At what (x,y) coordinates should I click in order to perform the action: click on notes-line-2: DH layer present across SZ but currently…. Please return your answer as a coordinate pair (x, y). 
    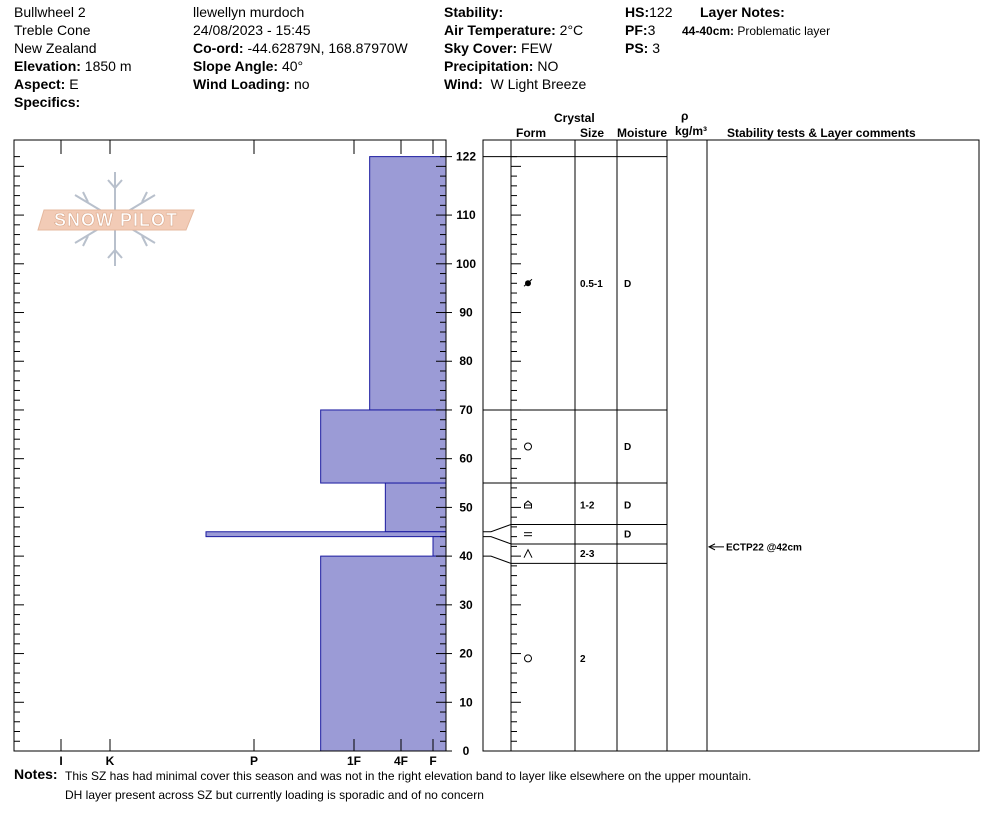
    Looking at the image, I should click on (274, 795).